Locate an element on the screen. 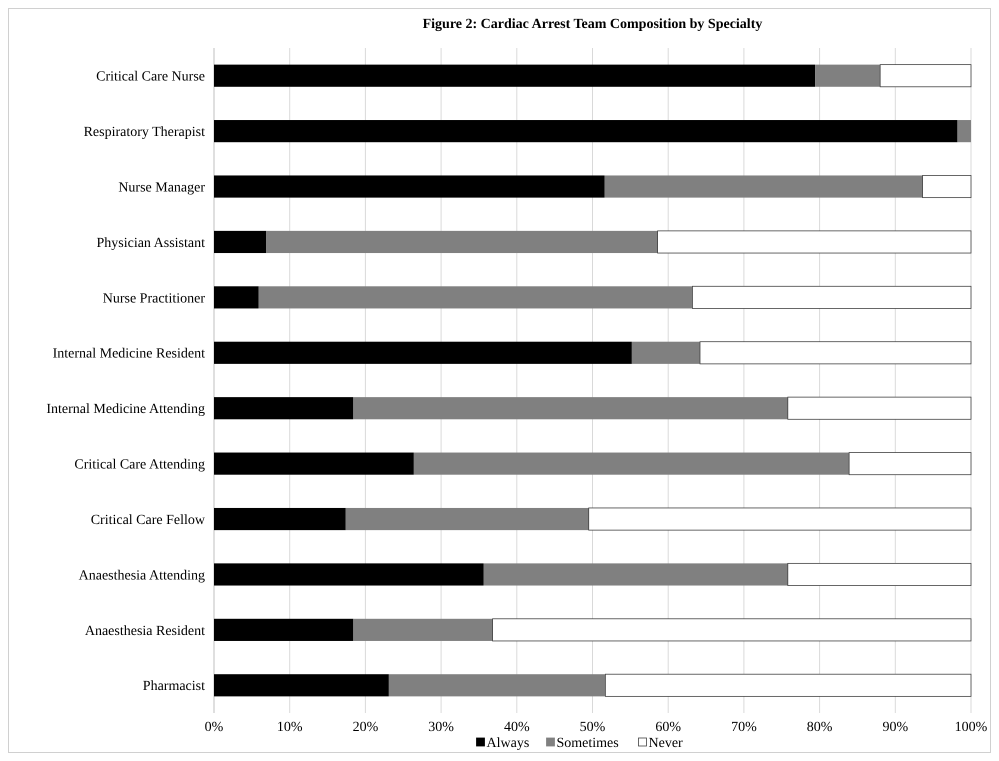 The height and width of the screenshot is (761, 999). y-tick-label: Respiratory Therapist is located at coordinates (145, 132).